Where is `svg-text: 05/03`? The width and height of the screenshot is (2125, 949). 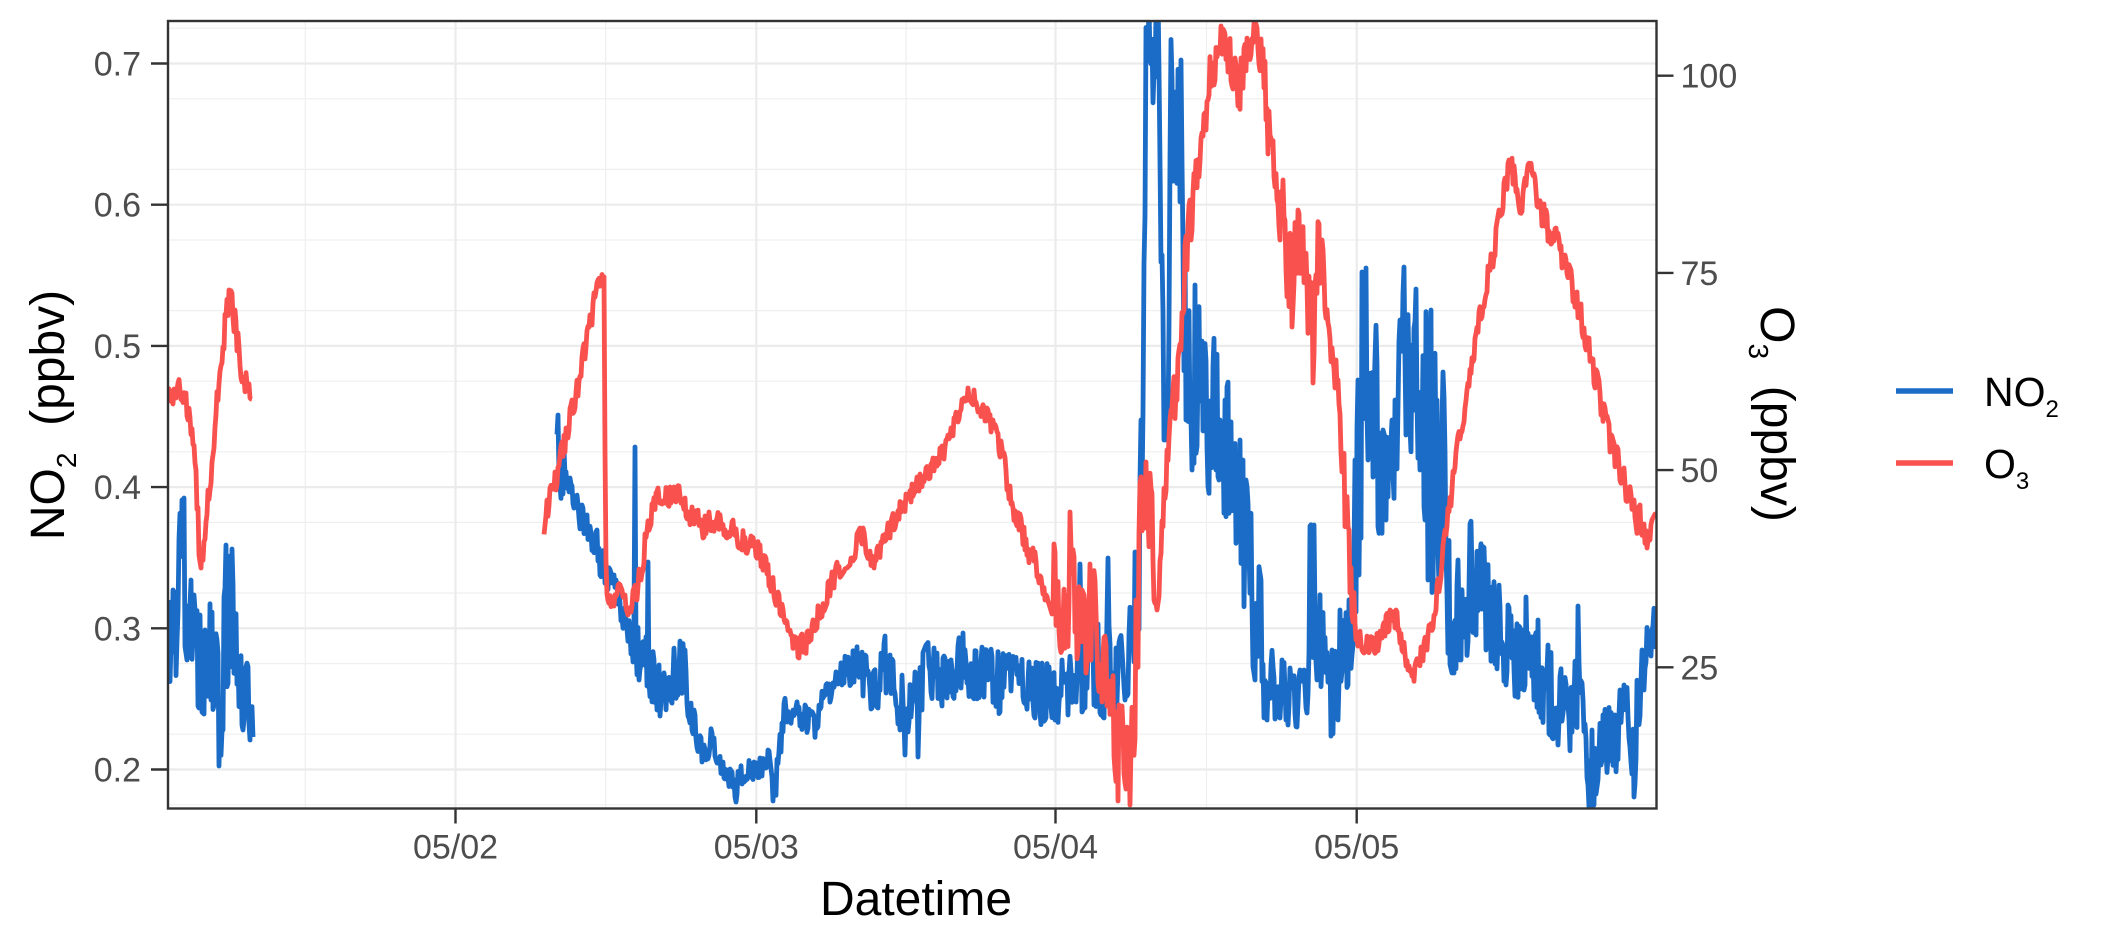
svg-text: 05/03 is located at coordinates (756, 848).